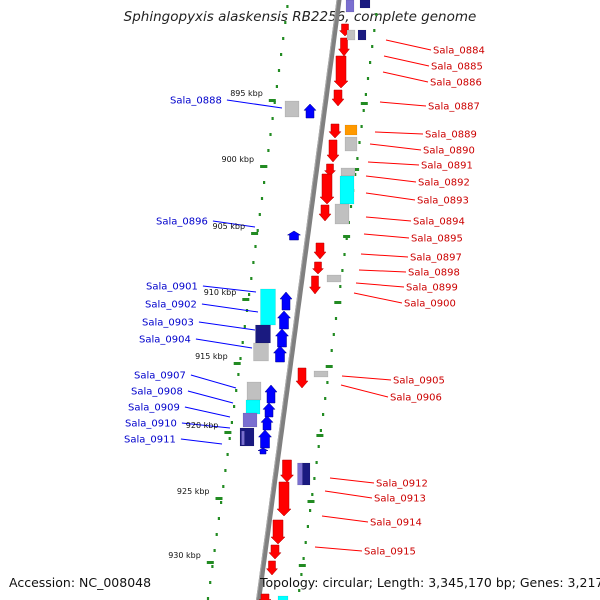  What do you see at coordinates (447, 166) in the screenshot?
I see `gene-label-right: Sala_0891` at bounding box center [447, 166].